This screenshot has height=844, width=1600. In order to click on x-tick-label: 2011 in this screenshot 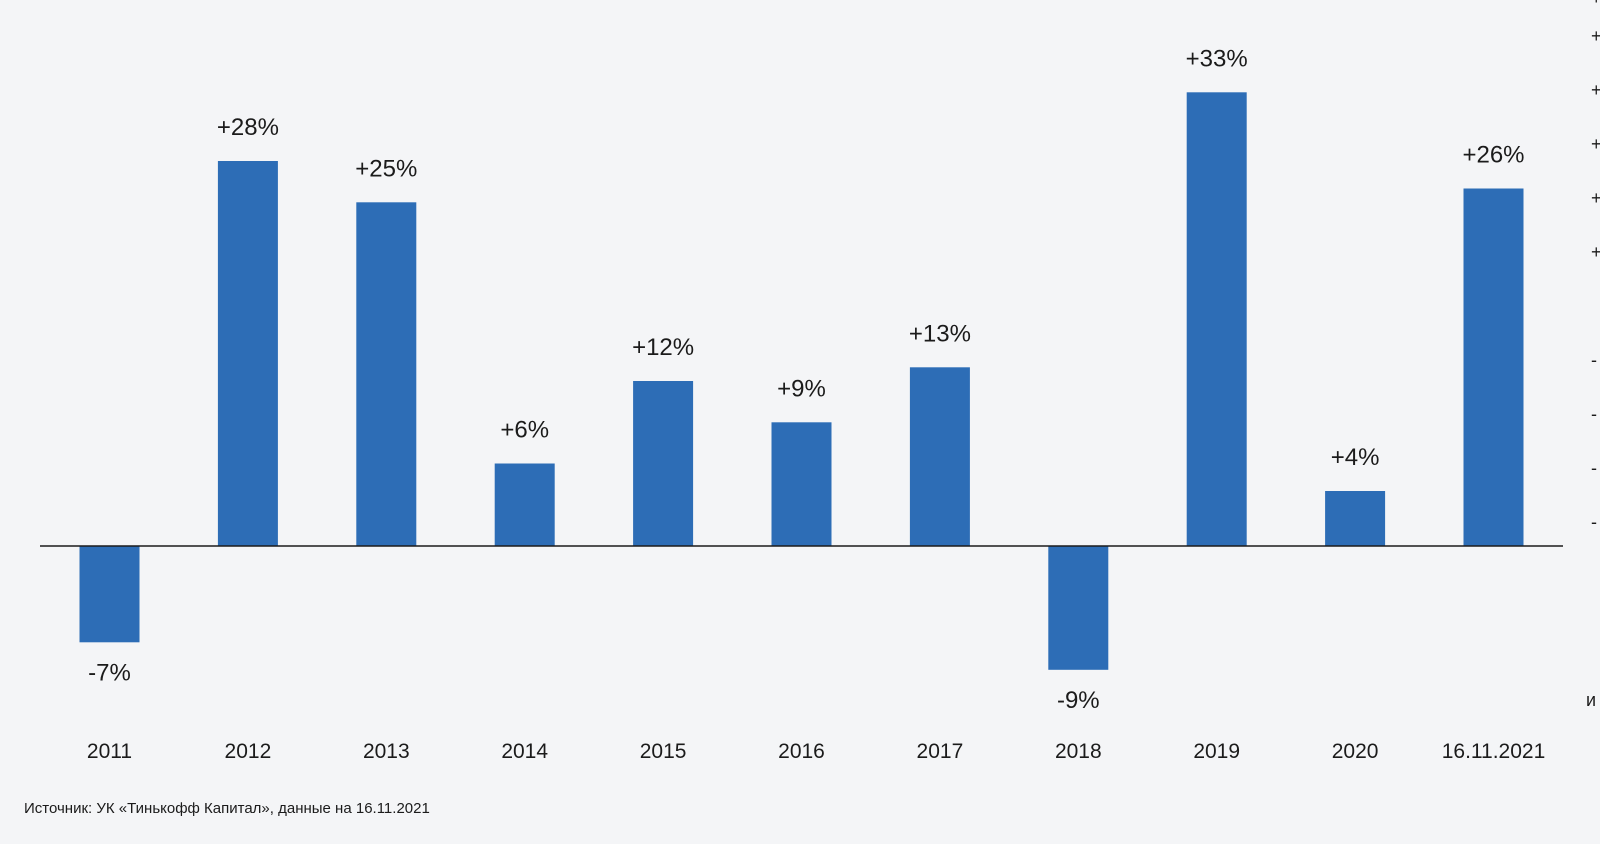, I will do `click(109, 751)`.